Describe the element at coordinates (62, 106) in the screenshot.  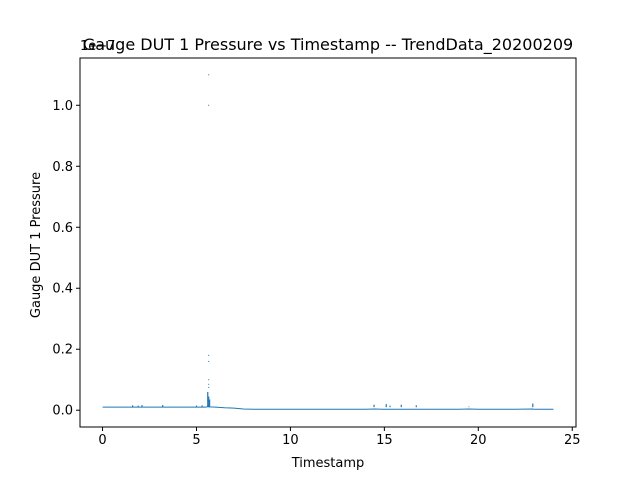
I see `y-tick-label-5: 1.0` at that location.